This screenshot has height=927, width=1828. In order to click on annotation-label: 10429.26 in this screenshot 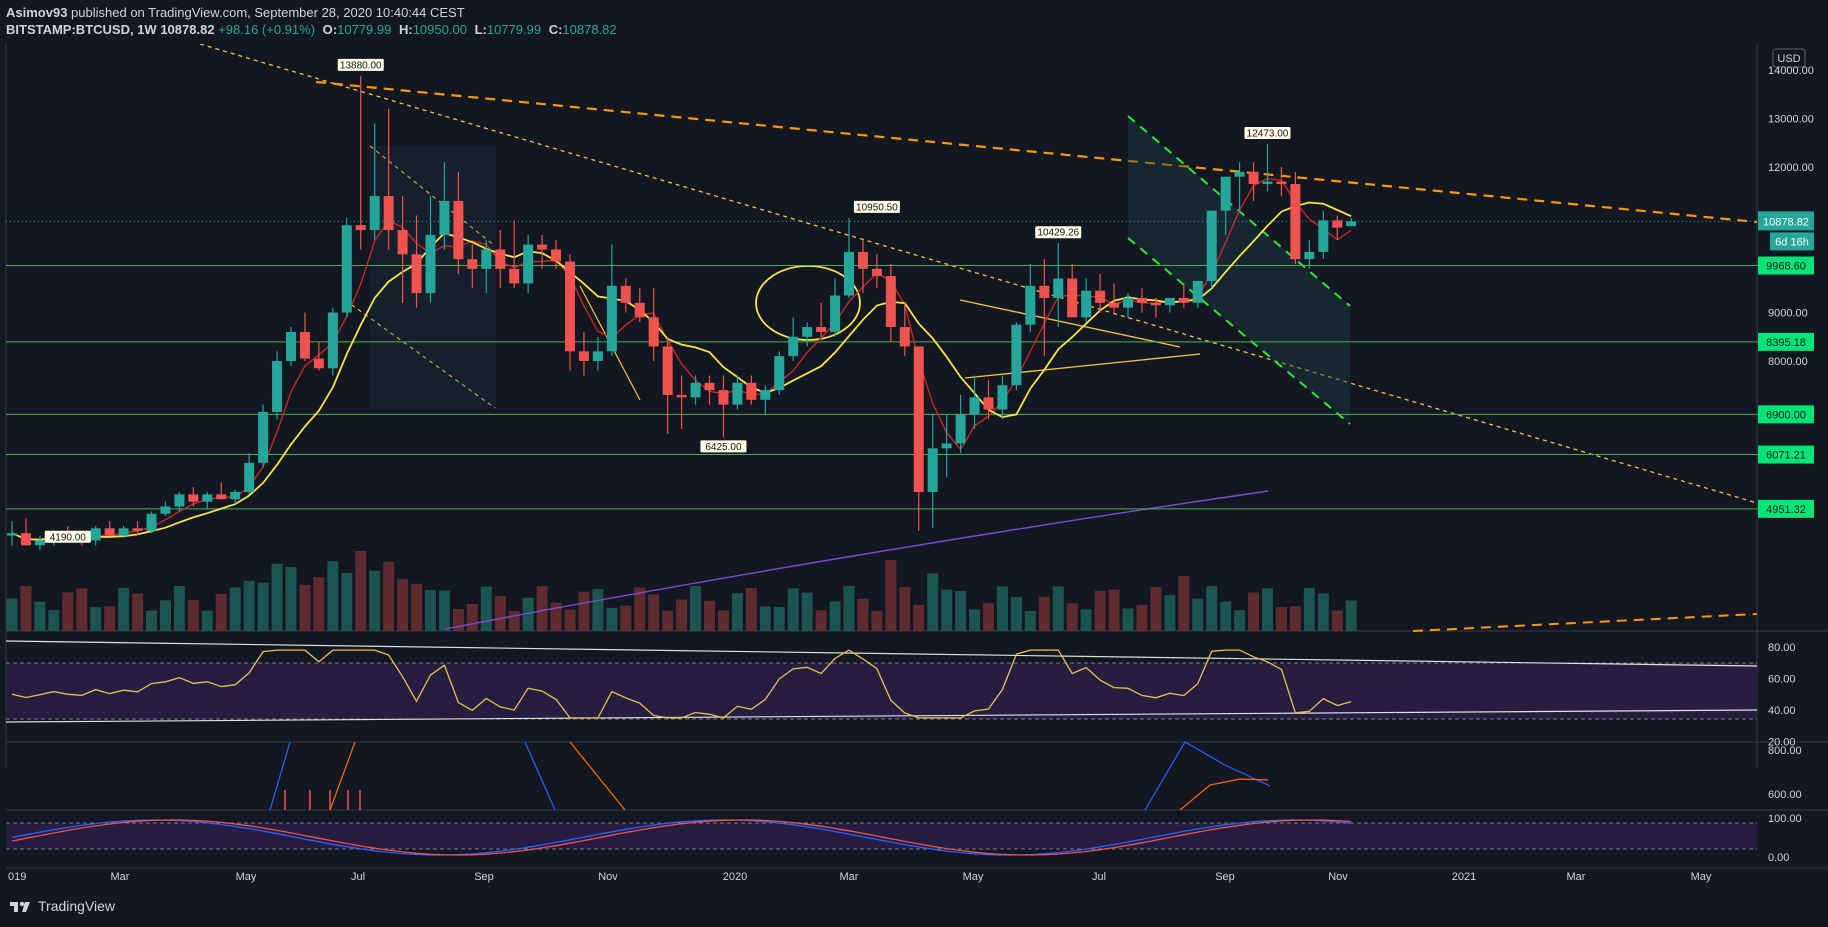, I will do `click(1058, 233)`.